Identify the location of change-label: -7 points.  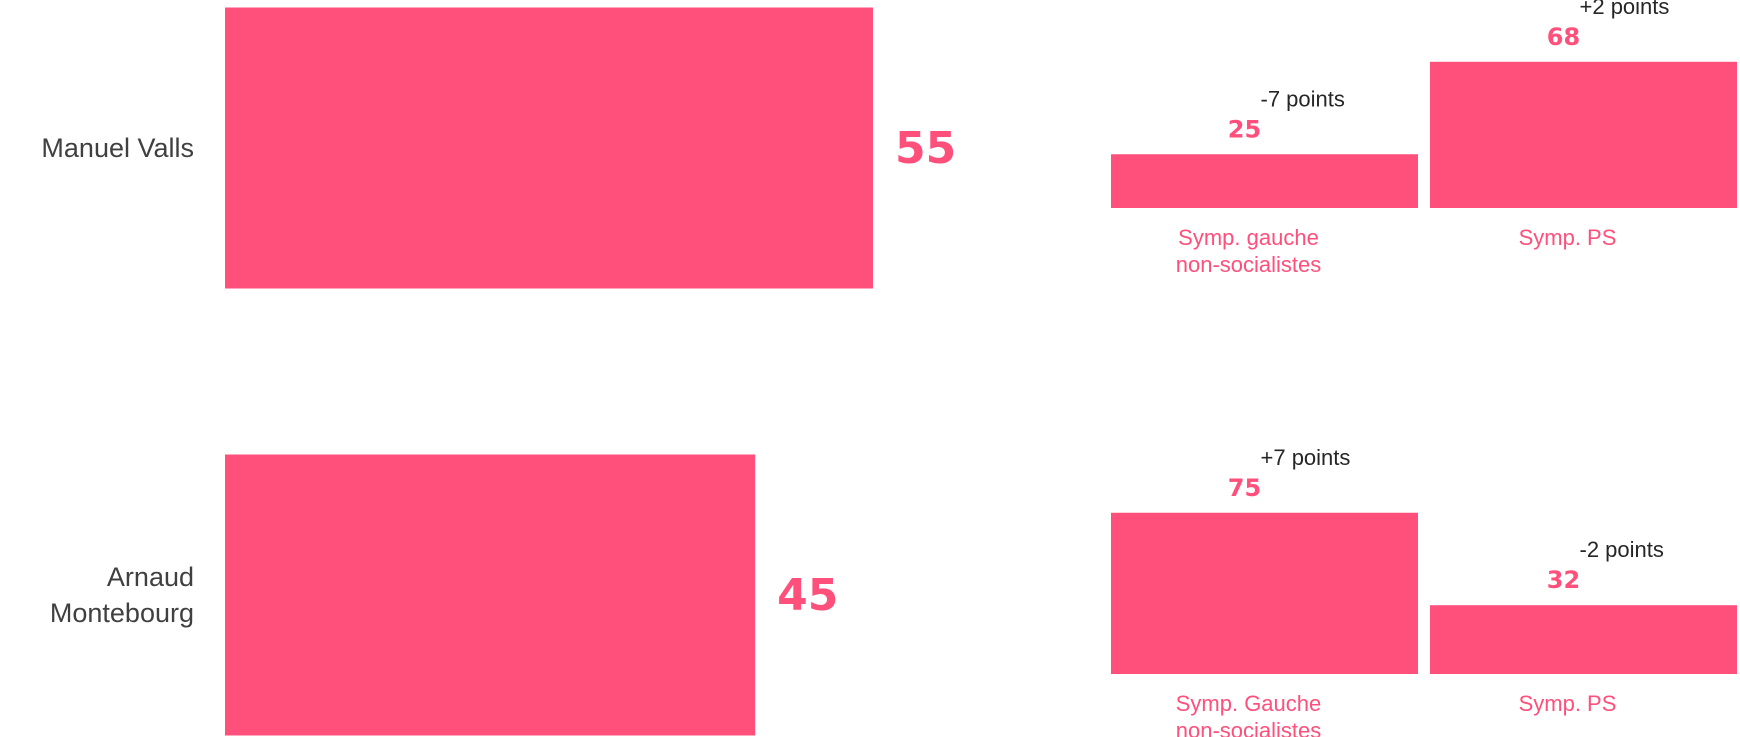
(1303, 98).